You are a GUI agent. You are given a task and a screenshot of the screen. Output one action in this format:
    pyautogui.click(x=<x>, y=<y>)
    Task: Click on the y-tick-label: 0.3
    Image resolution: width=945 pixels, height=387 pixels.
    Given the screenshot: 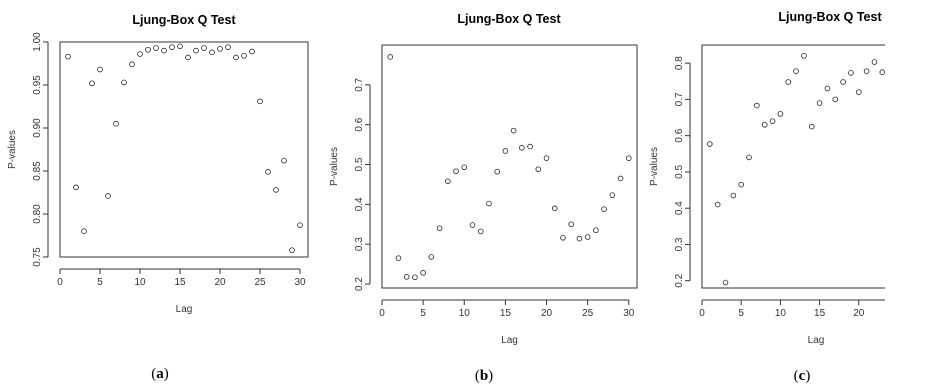 What is the action you would take?
    pyautogui.click(x=359, y=244)
    